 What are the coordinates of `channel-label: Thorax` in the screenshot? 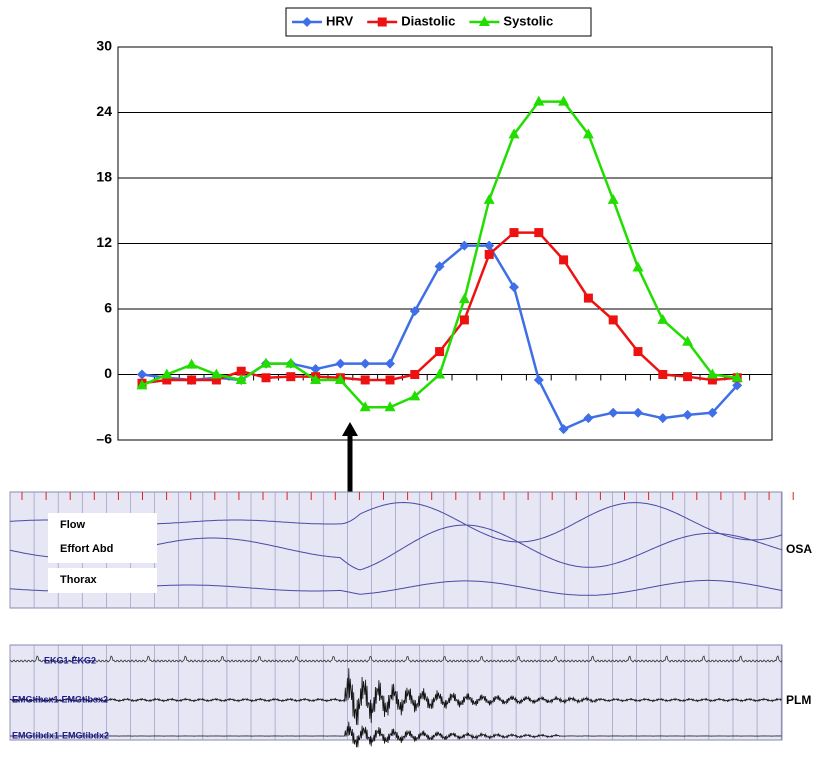 It's located at (79, 580).